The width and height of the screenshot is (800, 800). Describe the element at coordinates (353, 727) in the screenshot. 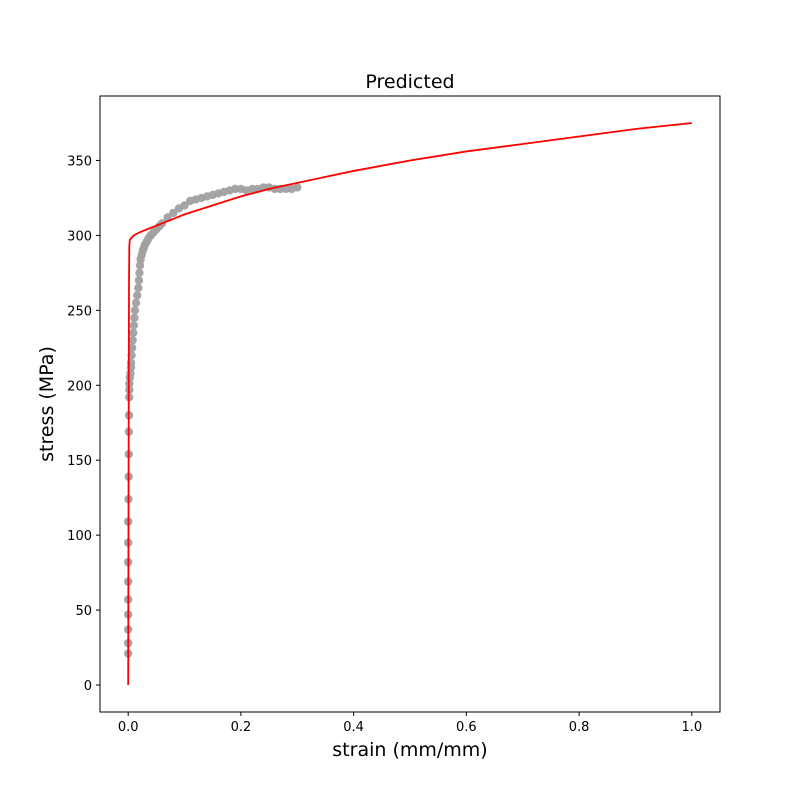

I see `x-tick-label: 0.4` at that location.